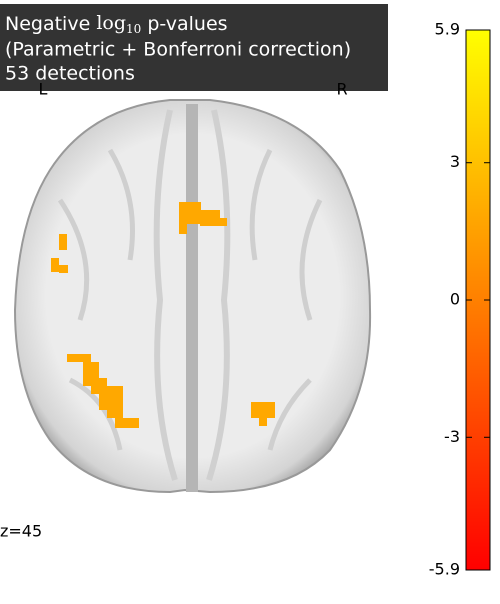  What do you see at coordinates (444, 569) in the screenshot?
I see `colorbar-tick-label: -5.9` at bounding box center [444, 569].